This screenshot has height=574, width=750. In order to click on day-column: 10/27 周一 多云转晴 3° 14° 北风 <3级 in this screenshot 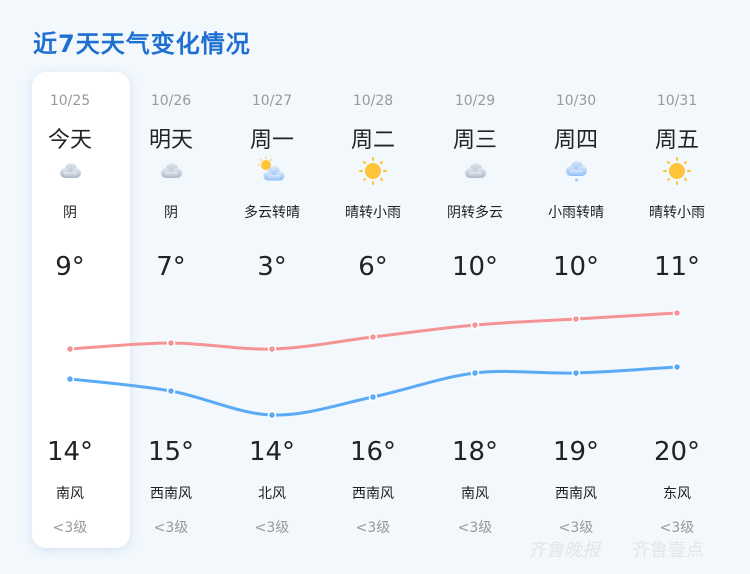, I will do `click(272, 310)`.